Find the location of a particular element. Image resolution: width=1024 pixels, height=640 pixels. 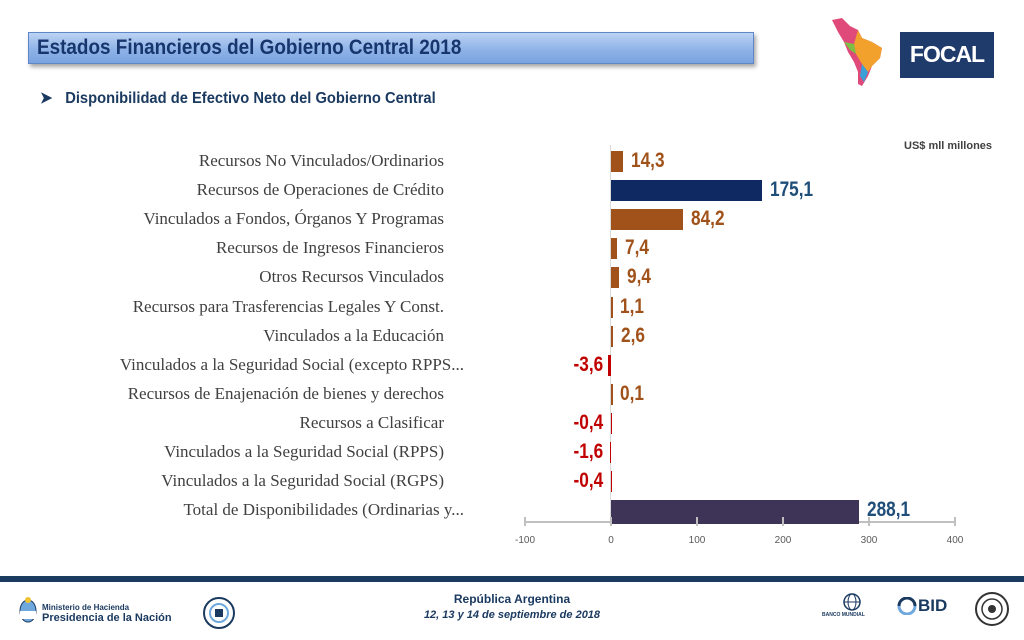

ministerio-line1: Ministerio de Hacienda is located at coordinates (86, 607).